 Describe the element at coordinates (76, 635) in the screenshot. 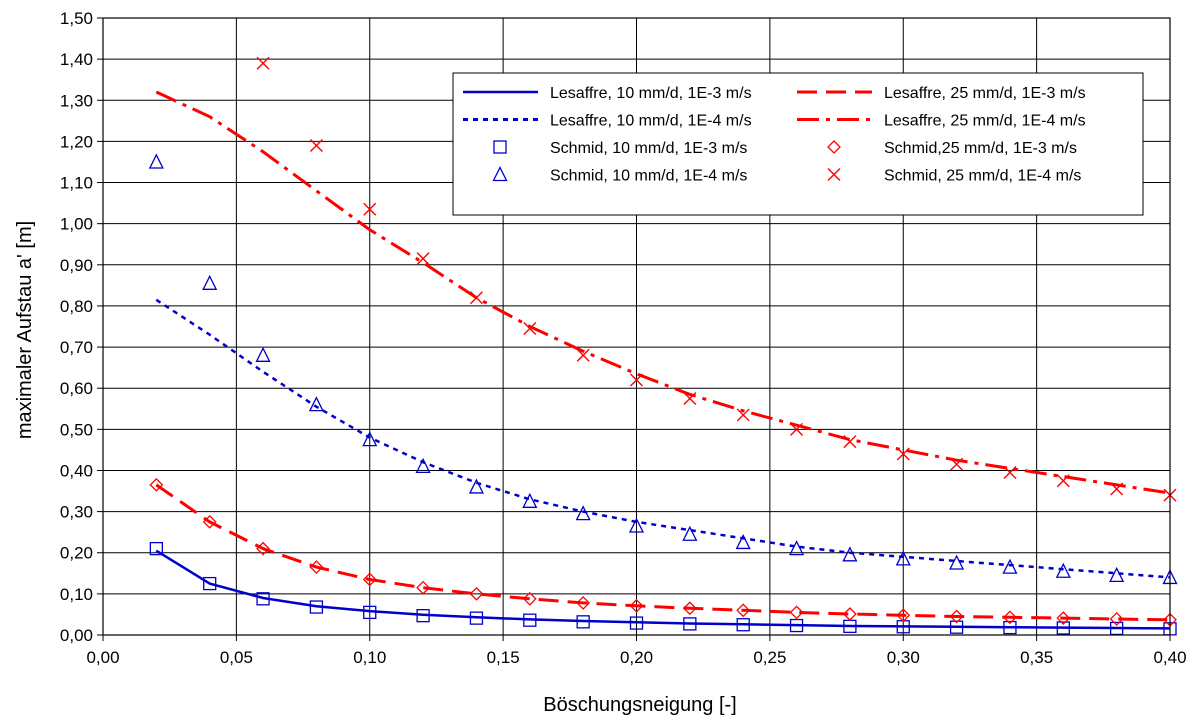

I see `y-tick-label: 0,00` at that location.